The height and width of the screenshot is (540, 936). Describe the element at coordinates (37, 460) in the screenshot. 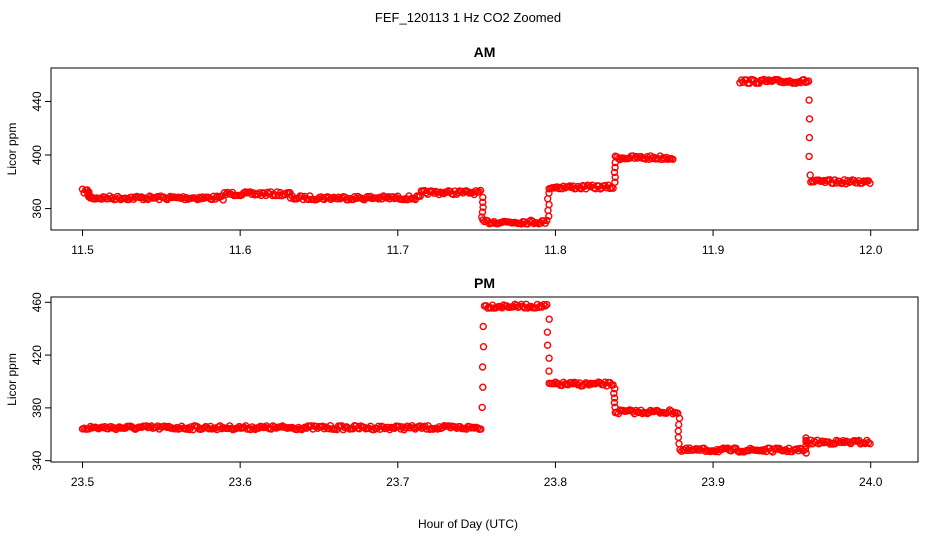

I see `y-tick-label: 340` at that location.